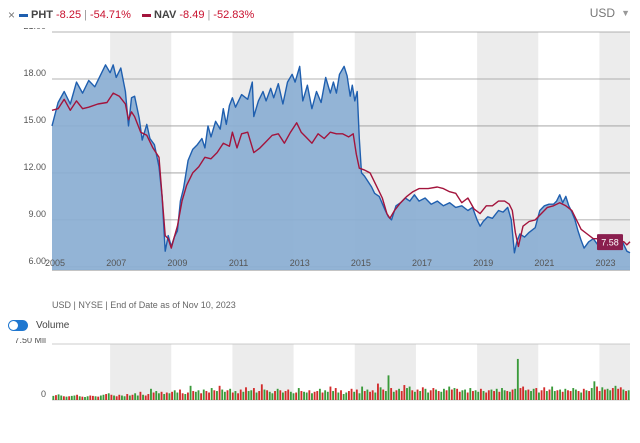 The height and width of the screenshot is (443, 640). Describe the element at coordinates (341, 379) in the screenshot. I see `volume-bars` at that location.